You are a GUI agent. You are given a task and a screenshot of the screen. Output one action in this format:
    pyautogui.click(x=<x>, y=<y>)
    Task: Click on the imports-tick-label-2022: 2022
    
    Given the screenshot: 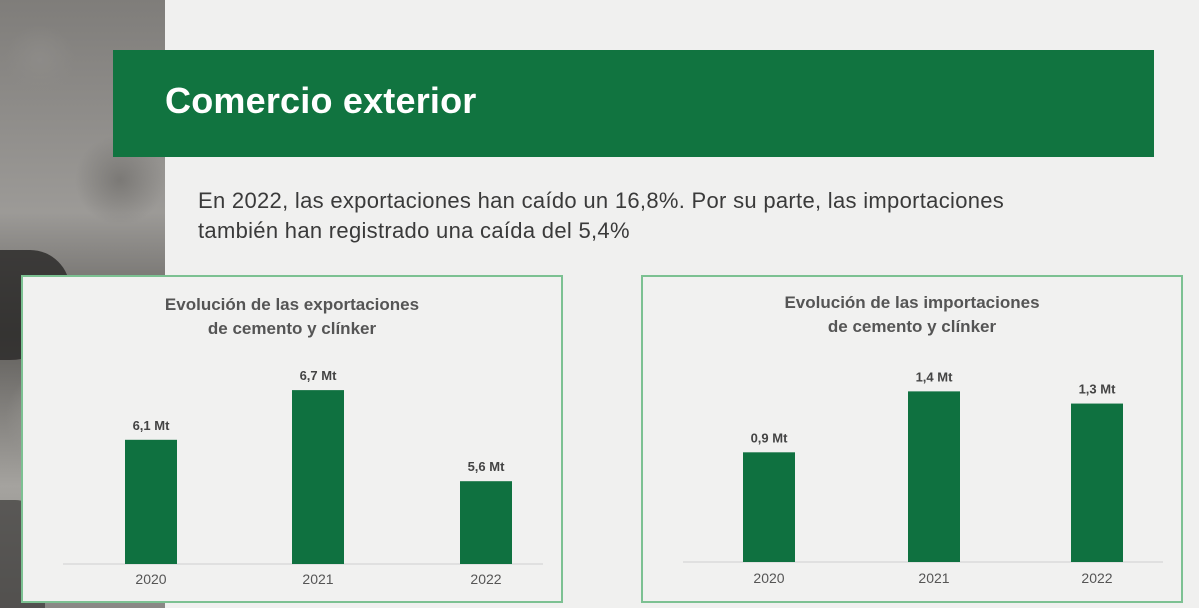 What is the action you would take?
    pyautogui.click(x=1096, y=578)
    